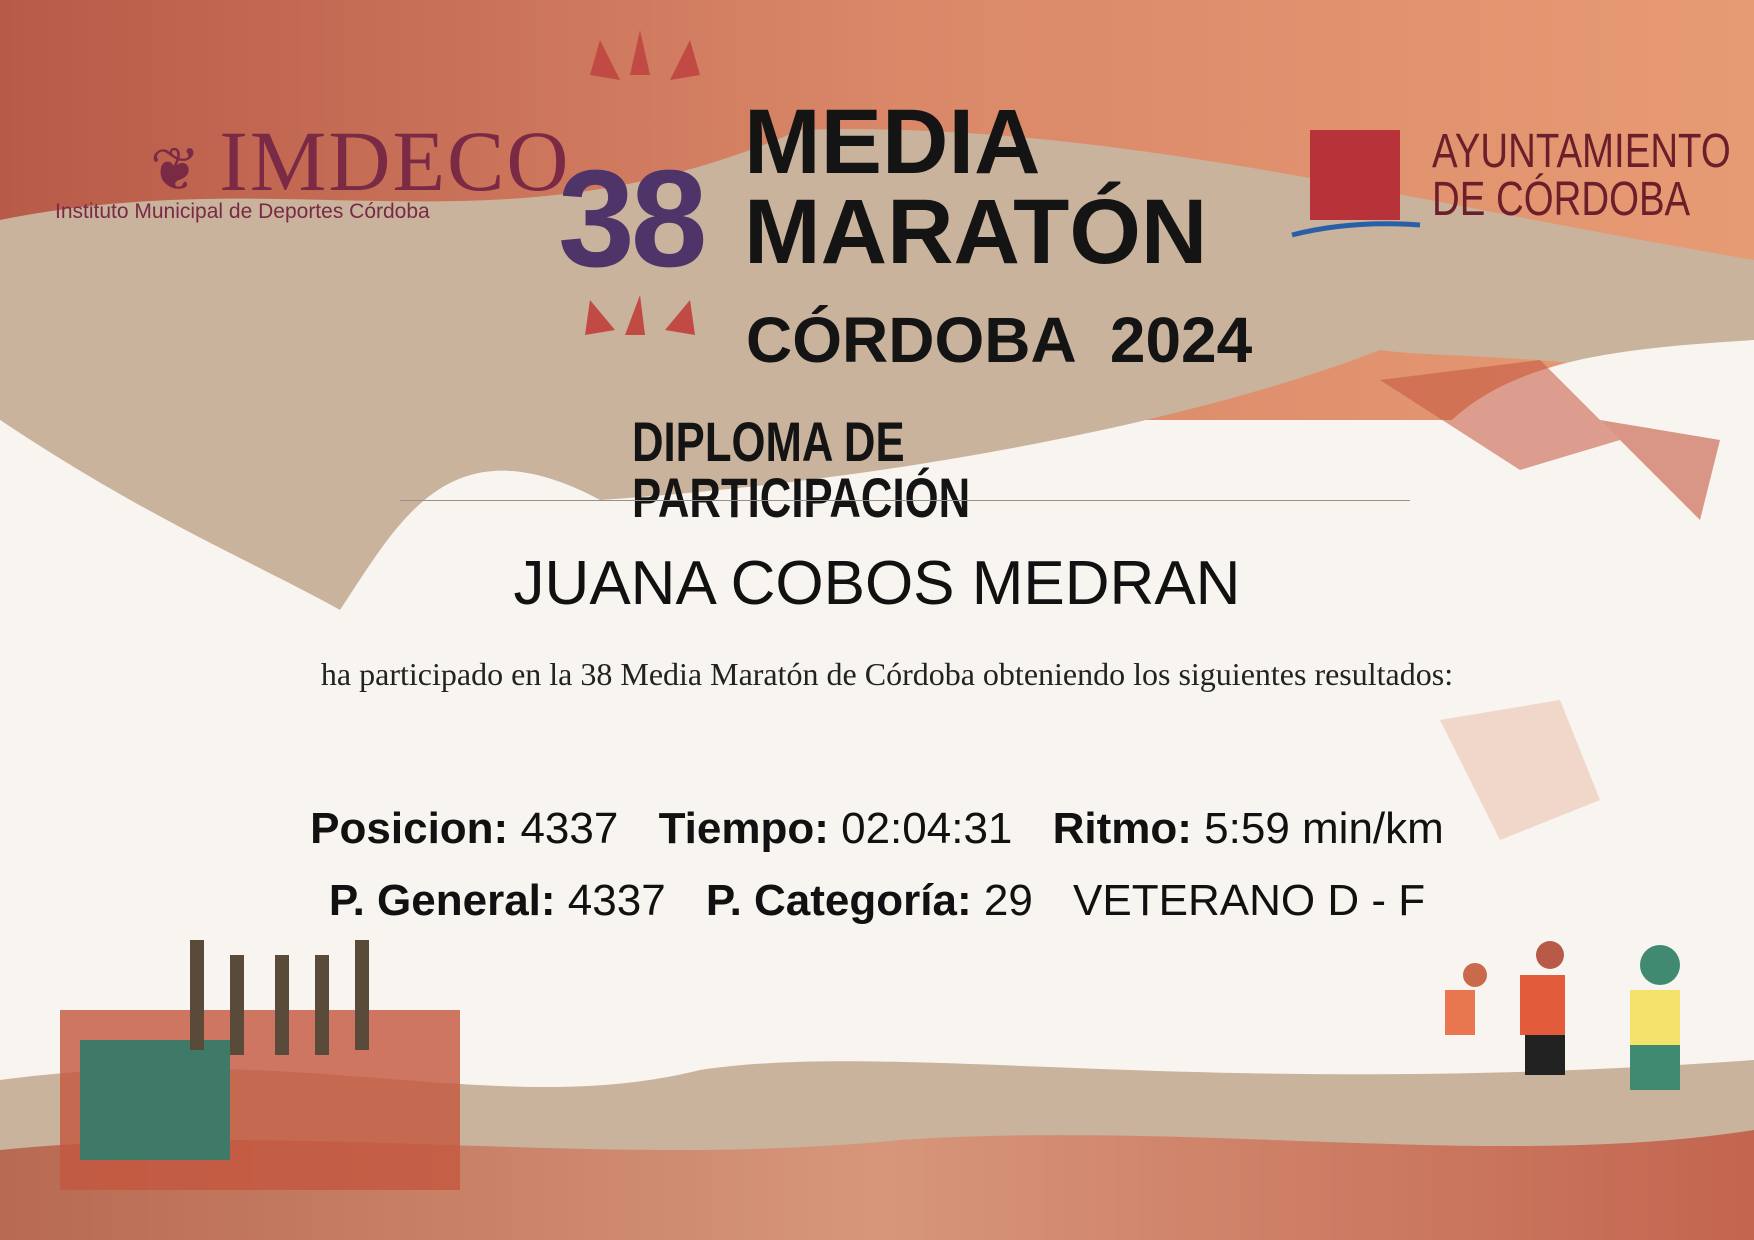 The height and width of the screenshot is (1240, 1754). Describe the element at coordinates (1122, 828) in the screenshot. I see `ritmo-label: Ritmo:` at that location.